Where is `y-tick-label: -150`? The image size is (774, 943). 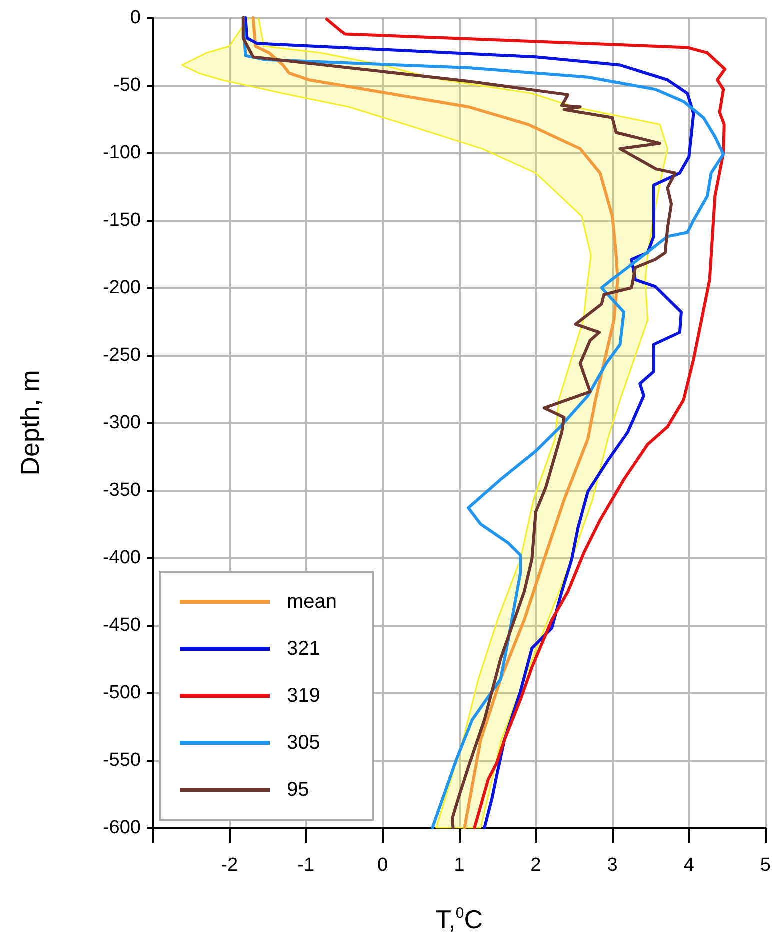
y-tick-label: -150 is located at coordinates (121, 220).